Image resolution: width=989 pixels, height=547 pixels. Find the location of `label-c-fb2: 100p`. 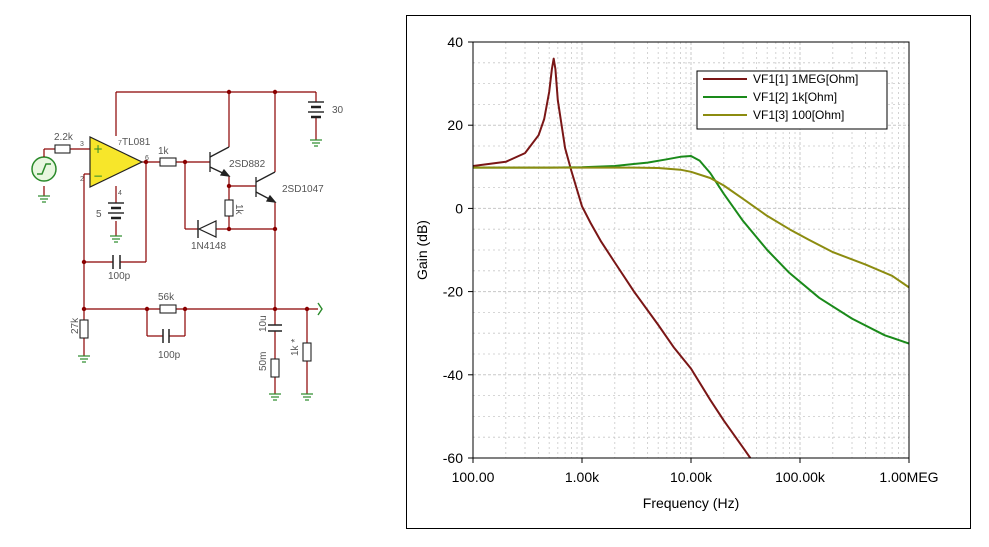

label-c-fb2: 100p is located at coordinates (169, 355).